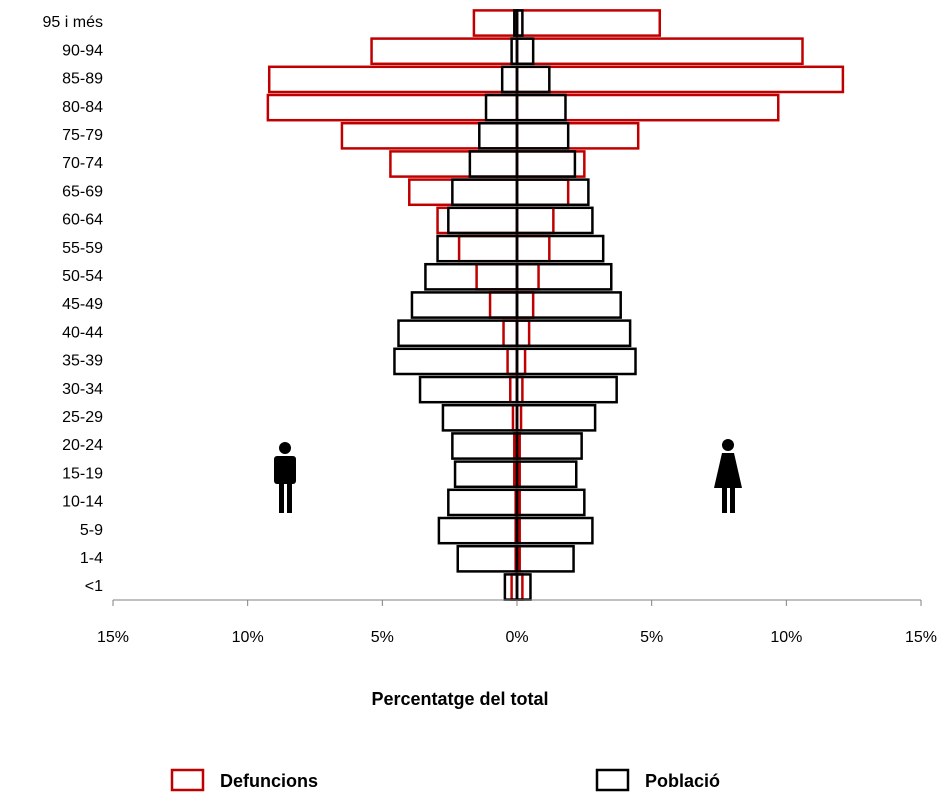 The width and height of the screenshot is (951, 798). I want to click on y-tick-label: 75-79, so click(82, 135).